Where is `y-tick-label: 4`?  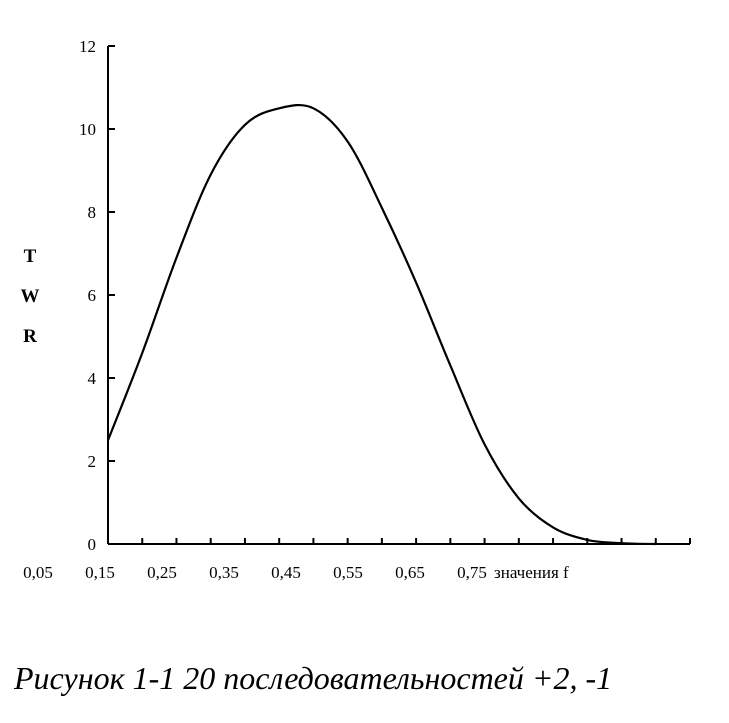 y-tick-label: 4 is located at coordinates (92, 378).